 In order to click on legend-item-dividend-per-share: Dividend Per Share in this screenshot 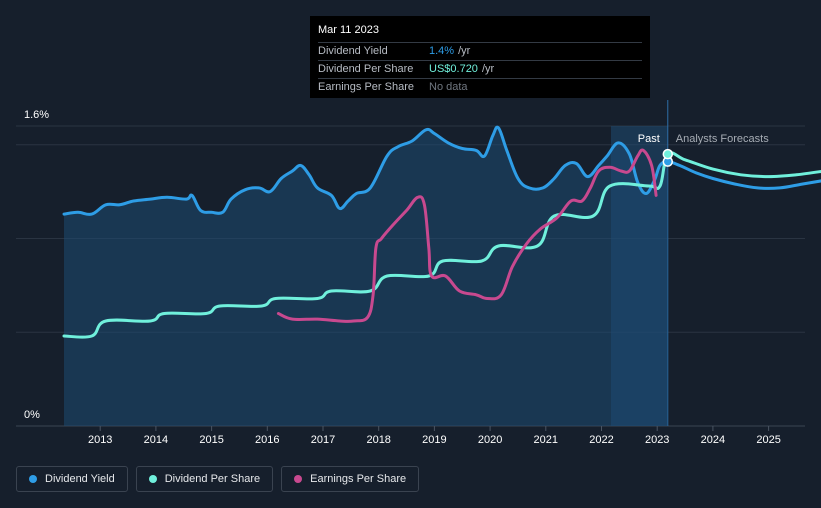, I will do `click(204, 479)`.